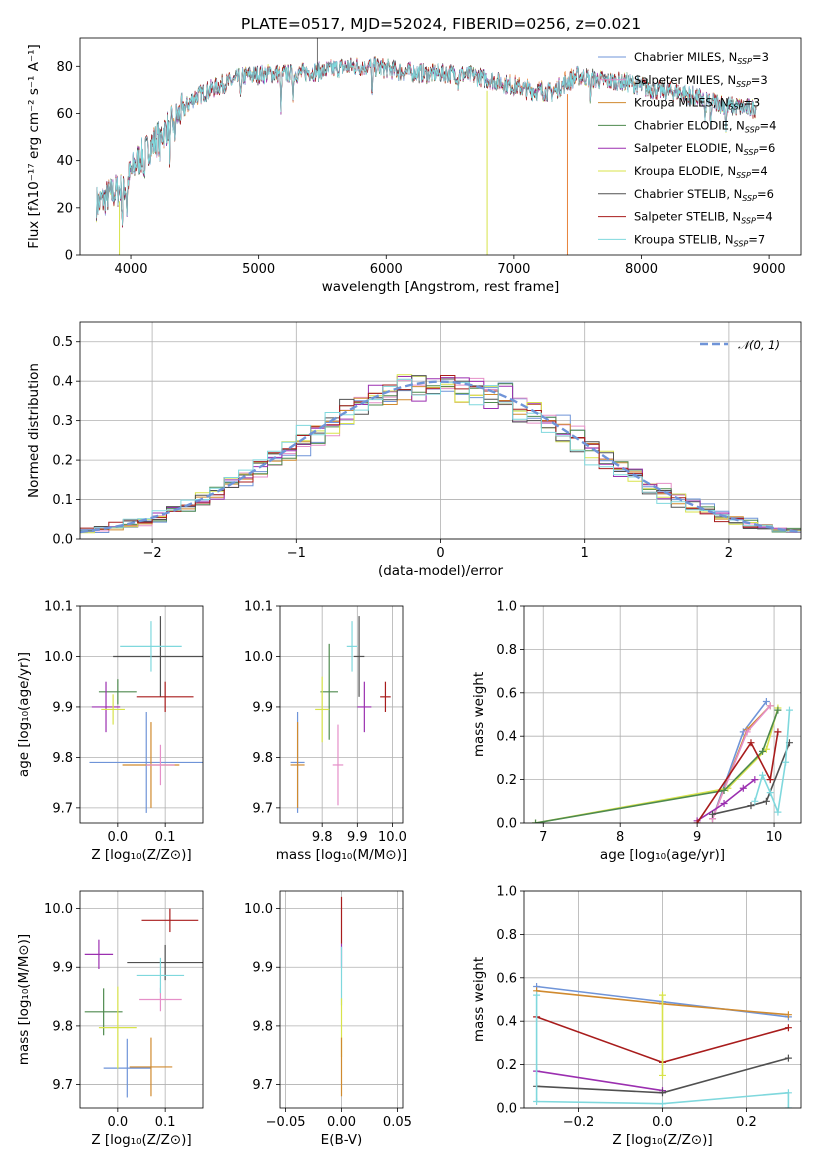 This screenshot has height=1170, width=819. What do you see at coordinates (662, 855) in the screenshot?
I see `x-axis-label: age [log₁₀(age/yr)]` at bounding box center [662, 855].